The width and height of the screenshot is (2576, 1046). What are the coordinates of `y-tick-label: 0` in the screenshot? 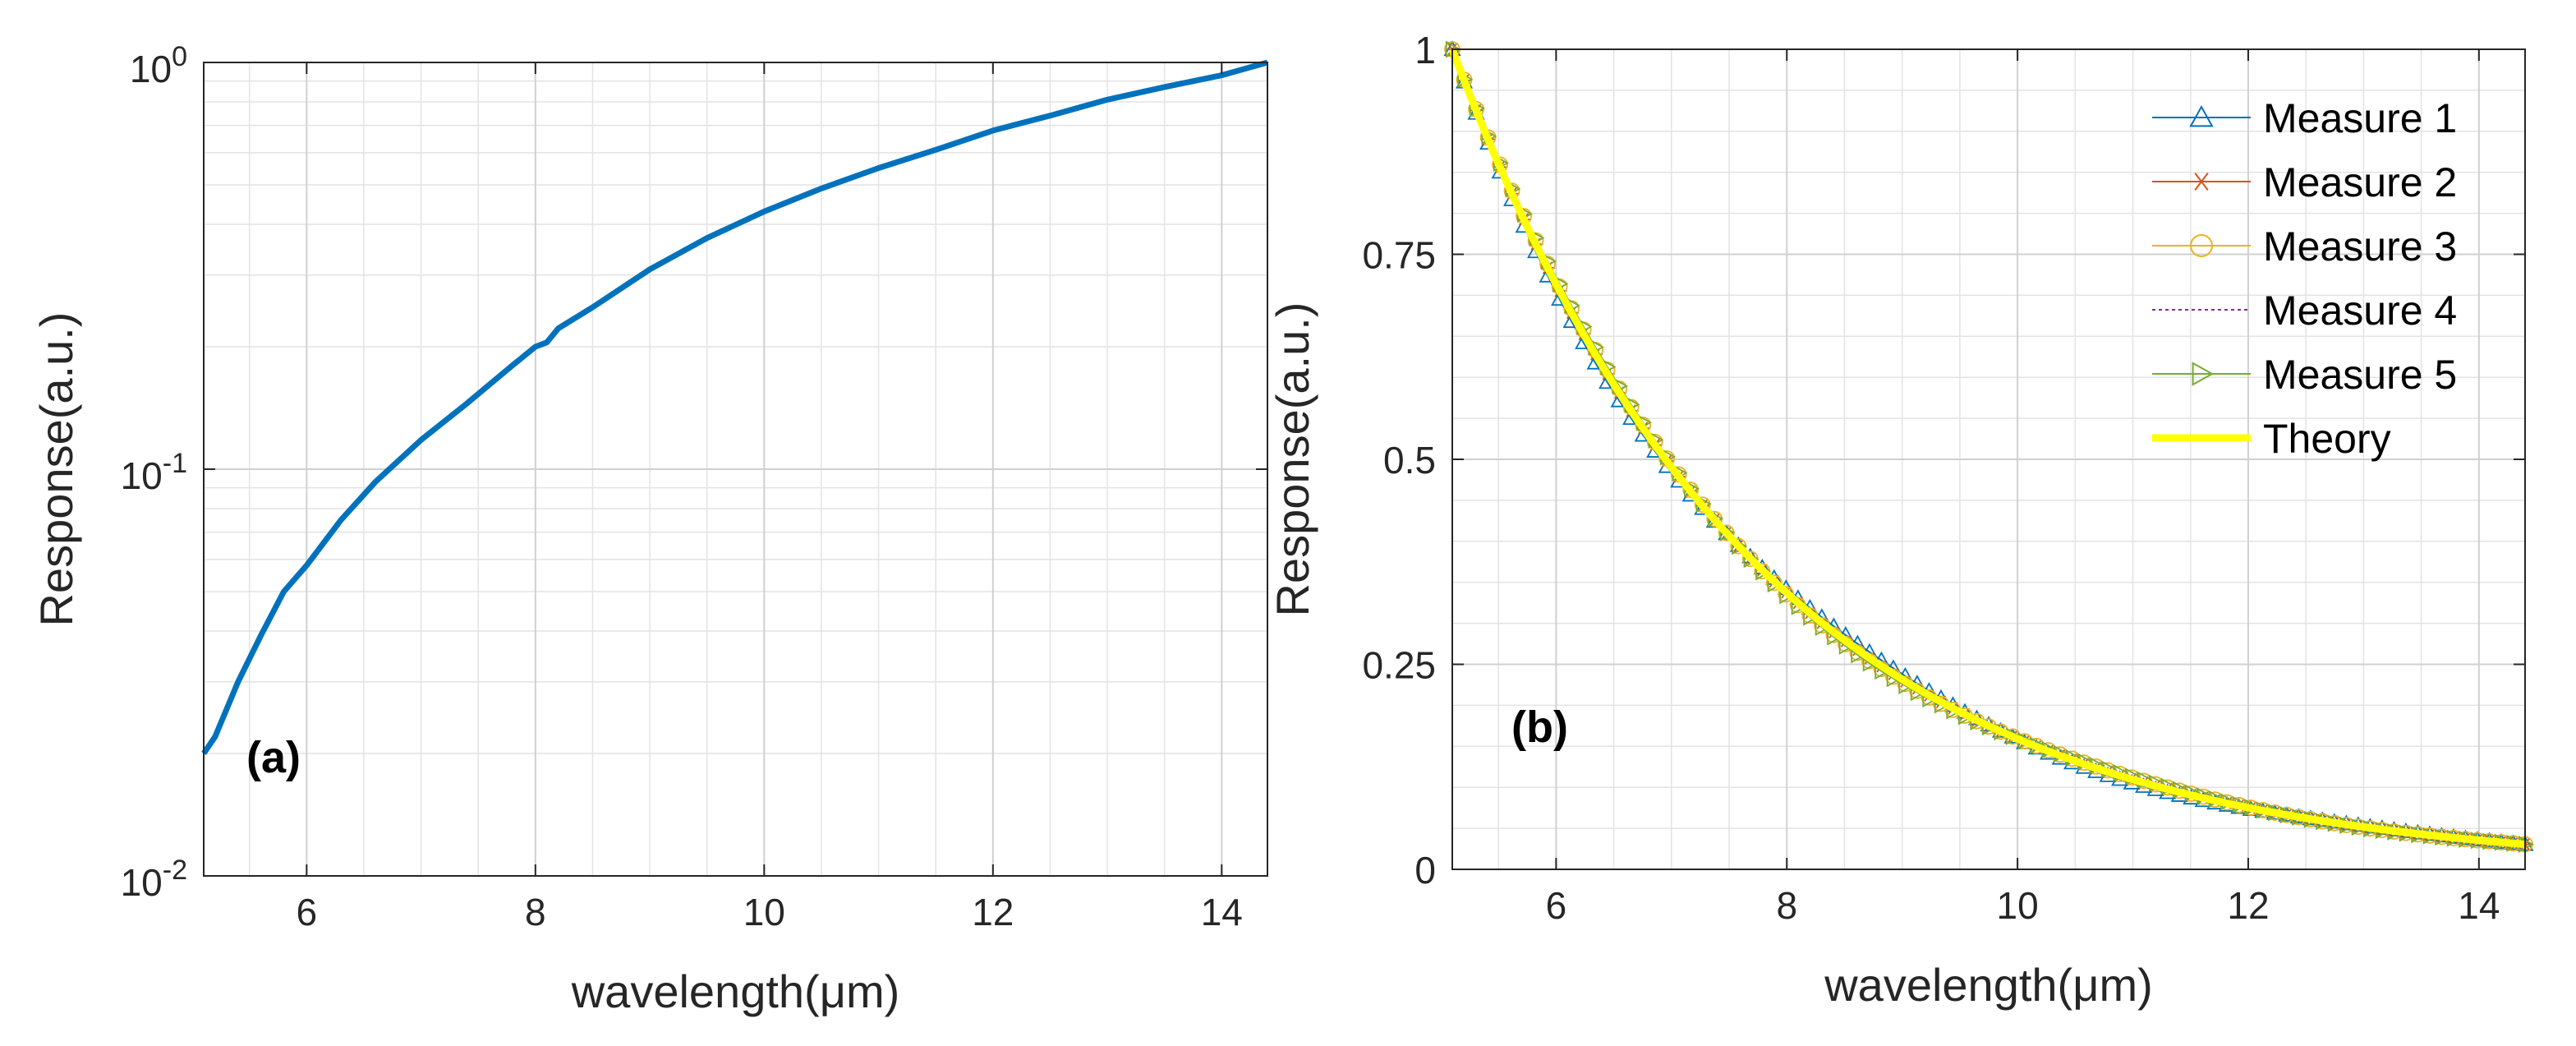 It's located at (1425, 870).